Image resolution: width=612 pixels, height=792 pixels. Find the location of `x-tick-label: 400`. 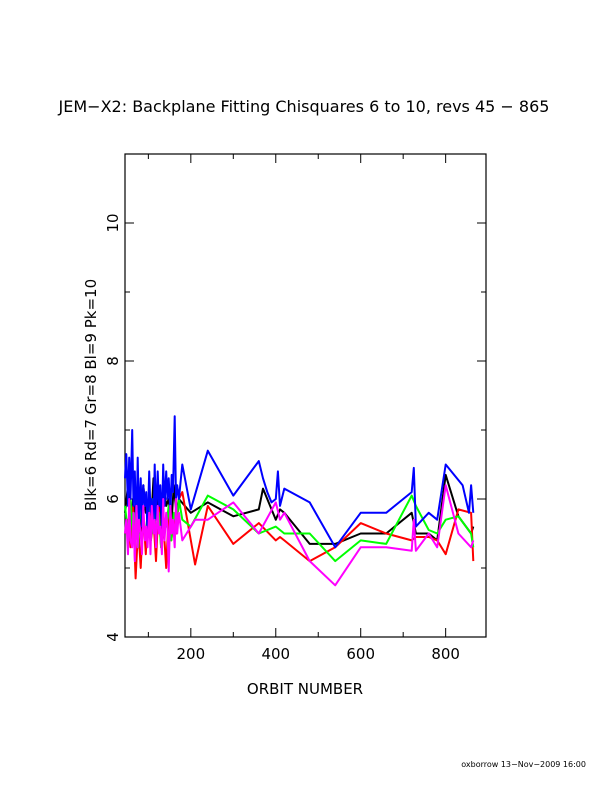

x-tick-label: 400 is located at coordinates (275, 654).